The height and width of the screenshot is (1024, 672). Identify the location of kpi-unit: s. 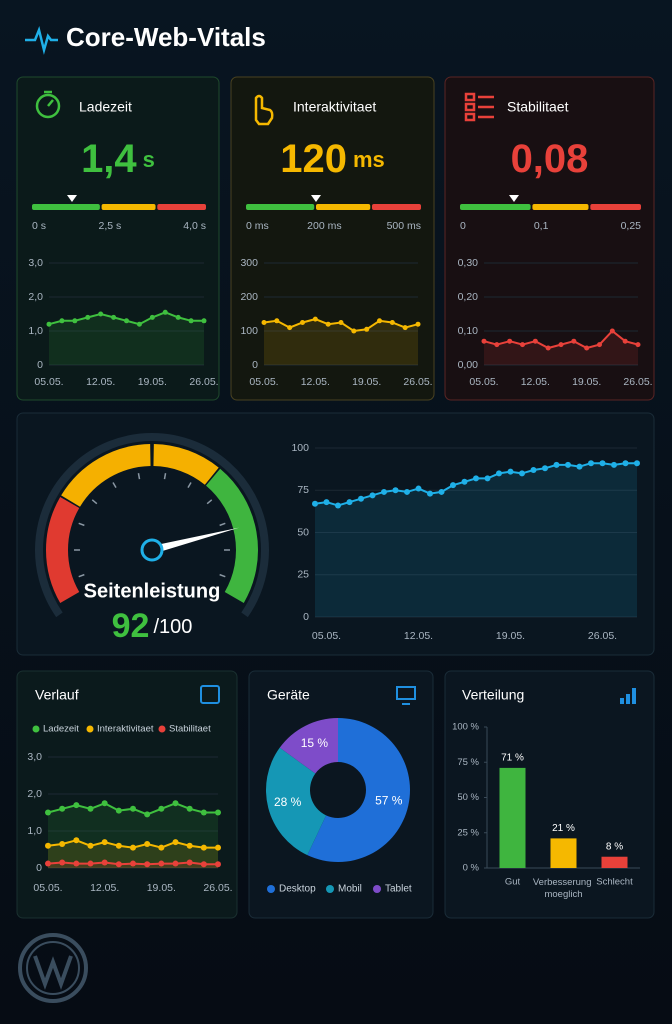
(149, 159).